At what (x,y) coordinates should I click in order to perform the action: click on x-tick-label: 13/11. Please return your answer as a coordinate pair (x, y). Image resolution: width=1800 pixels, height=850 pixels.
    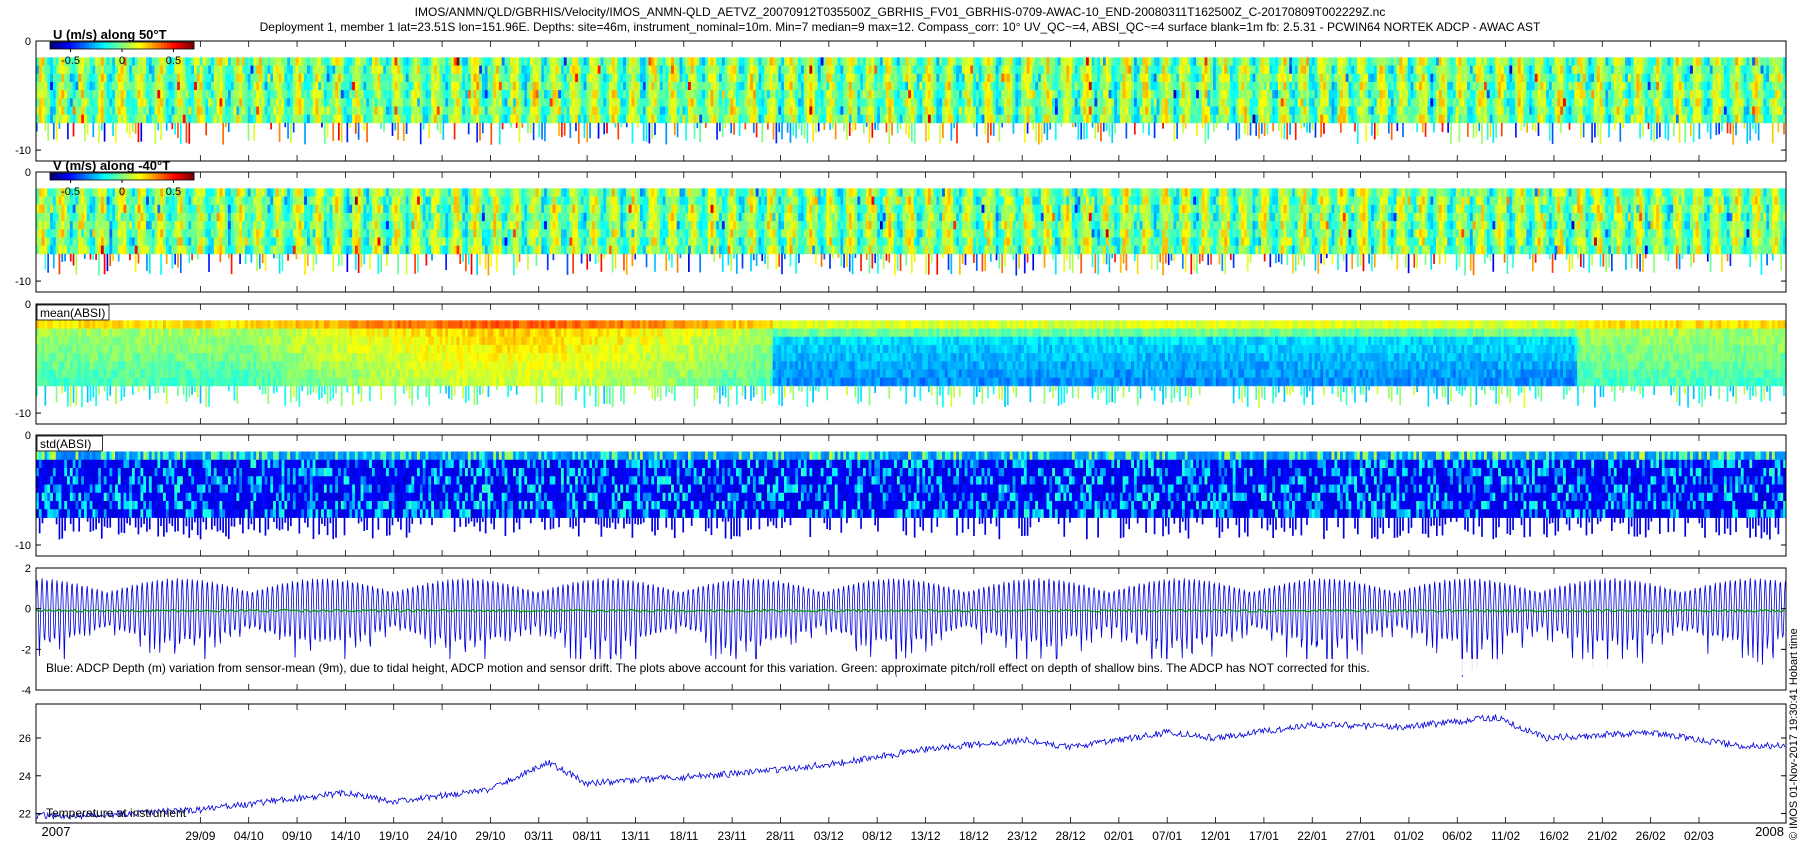
    Looking at the image, I should click on (635, 836).